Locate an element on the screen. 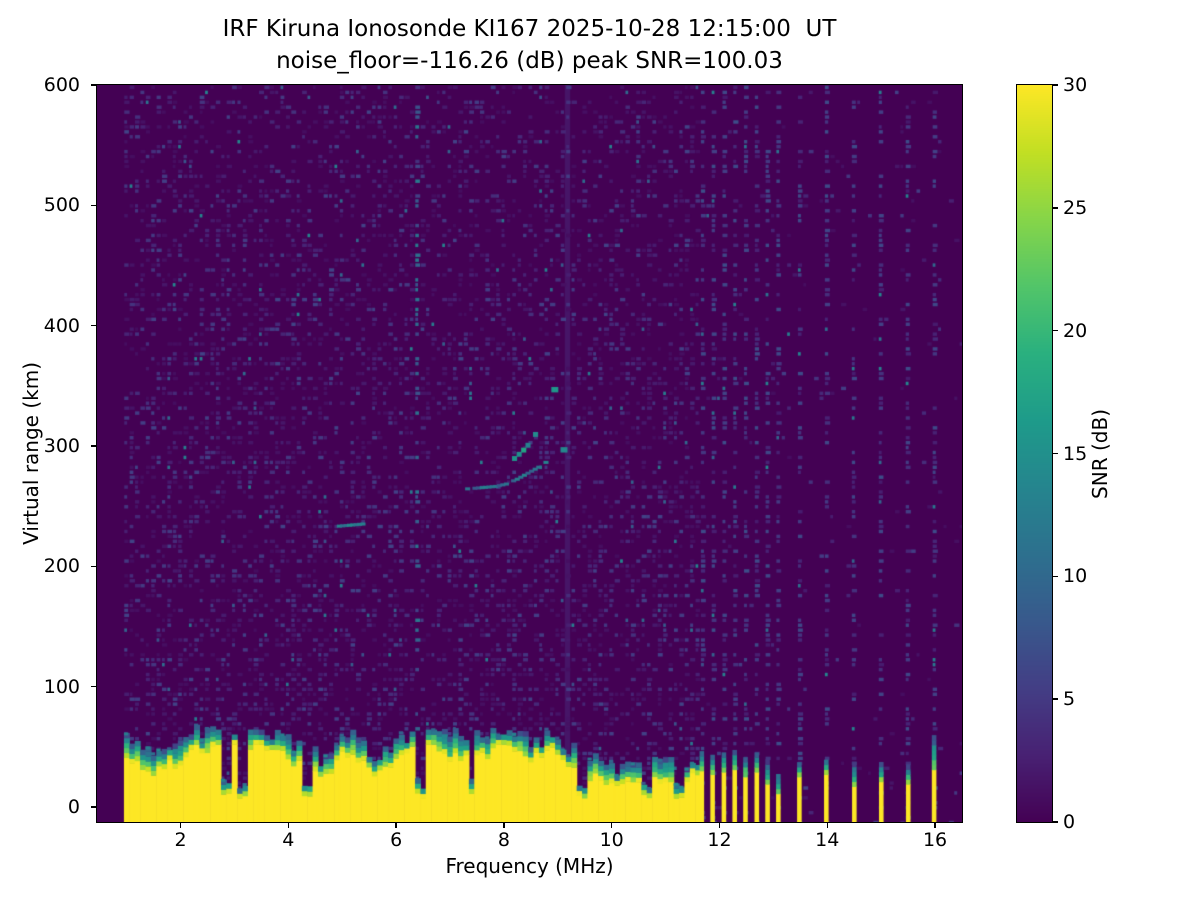 The width and height of the screenshot is (1200, 900). colorbar-tick-label: 30 is located at coordinates (1075, 85).